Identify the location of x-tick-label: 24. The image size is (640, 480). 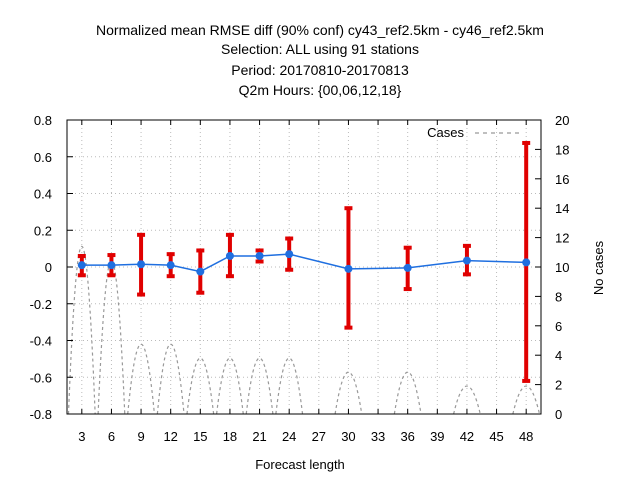
(289, 436).